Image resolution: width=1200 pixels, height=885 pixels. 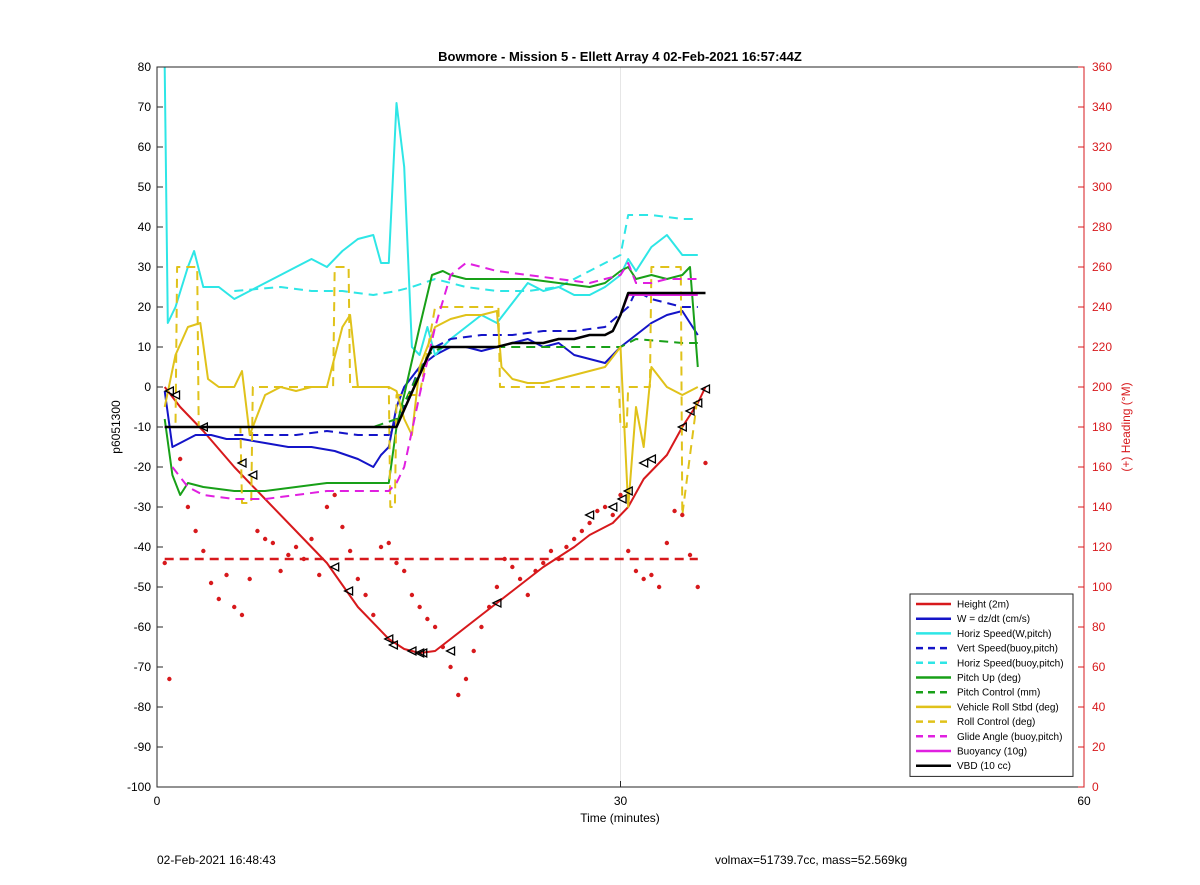 I want to click on y-right-tick-label: 300, so click(x=1102, y=187).